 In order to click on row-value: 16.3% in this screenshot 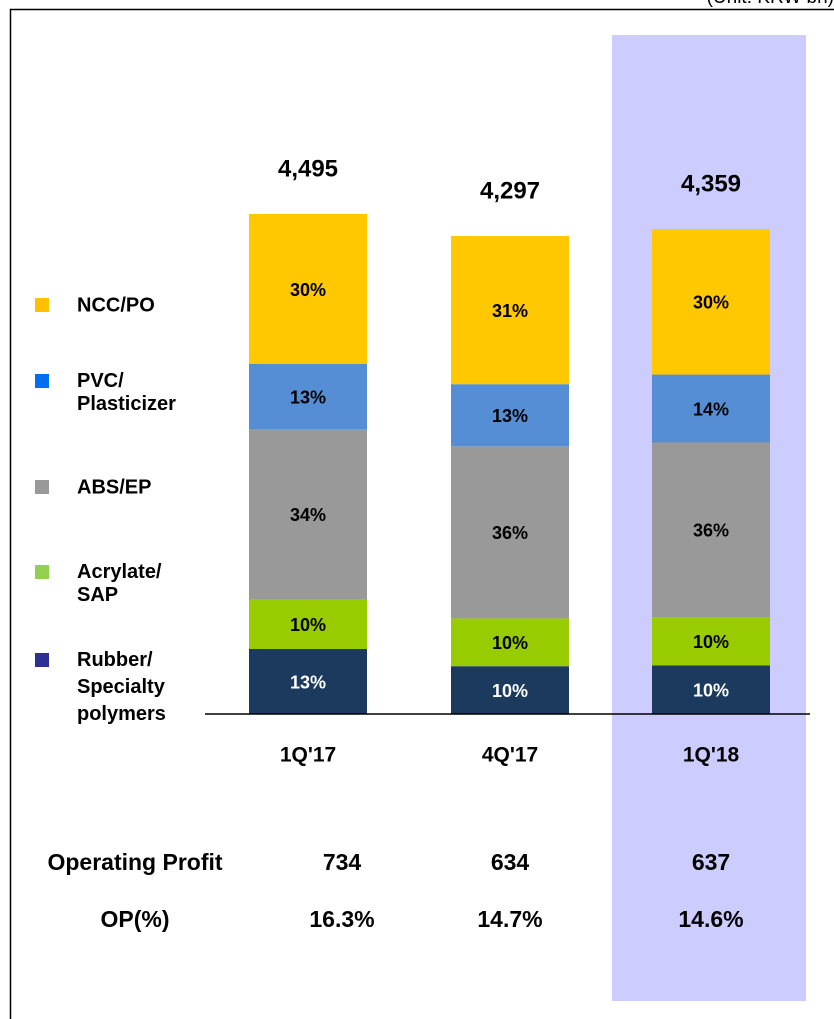, I will do `click(341, 919)`.